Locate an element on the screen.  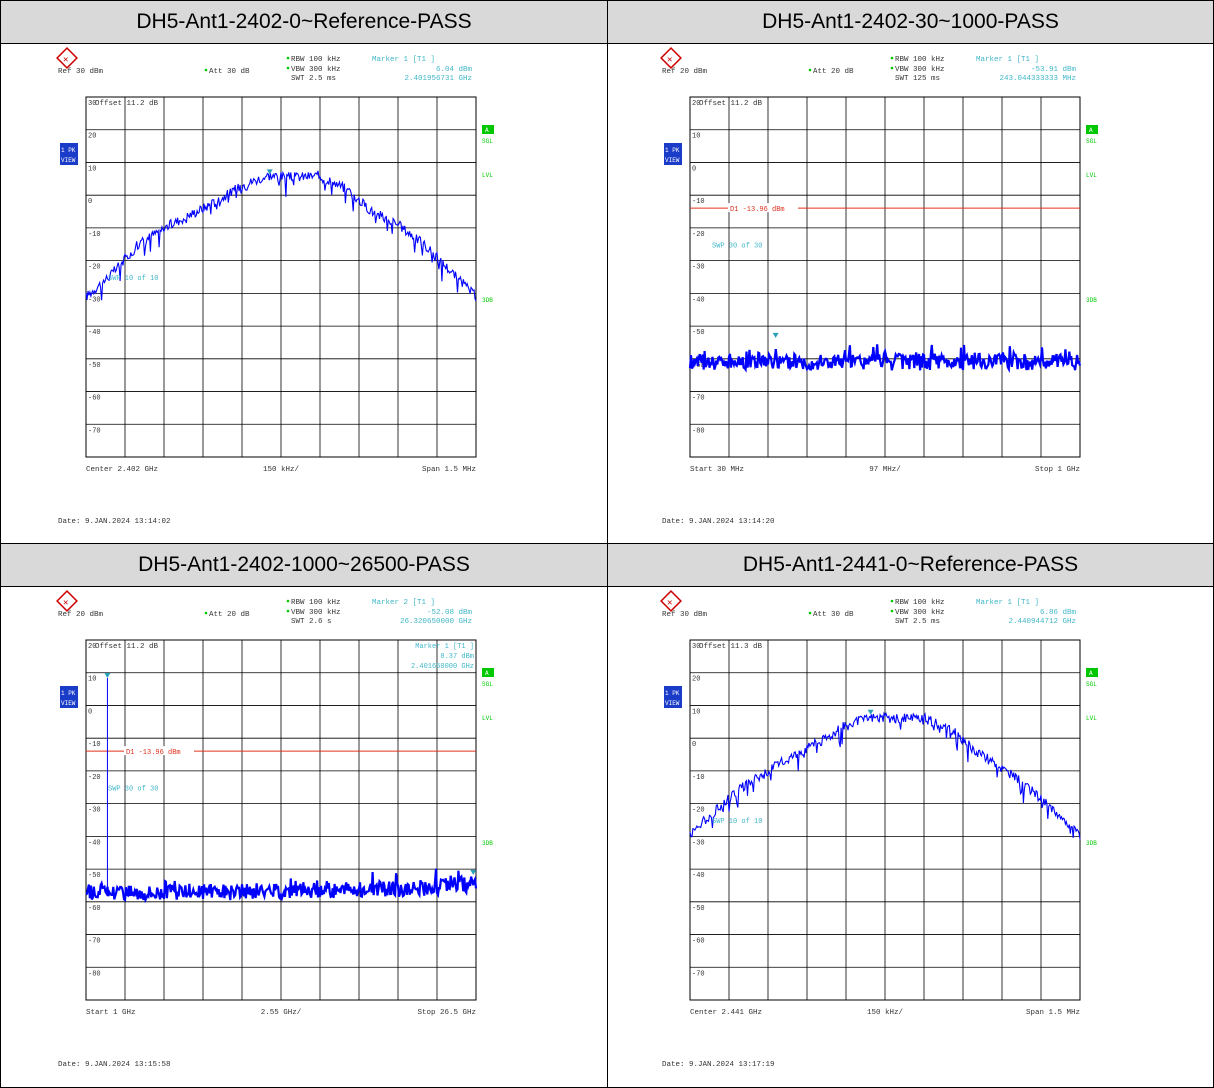
y-tick-label: -10 is located at coordinates (698, 778).